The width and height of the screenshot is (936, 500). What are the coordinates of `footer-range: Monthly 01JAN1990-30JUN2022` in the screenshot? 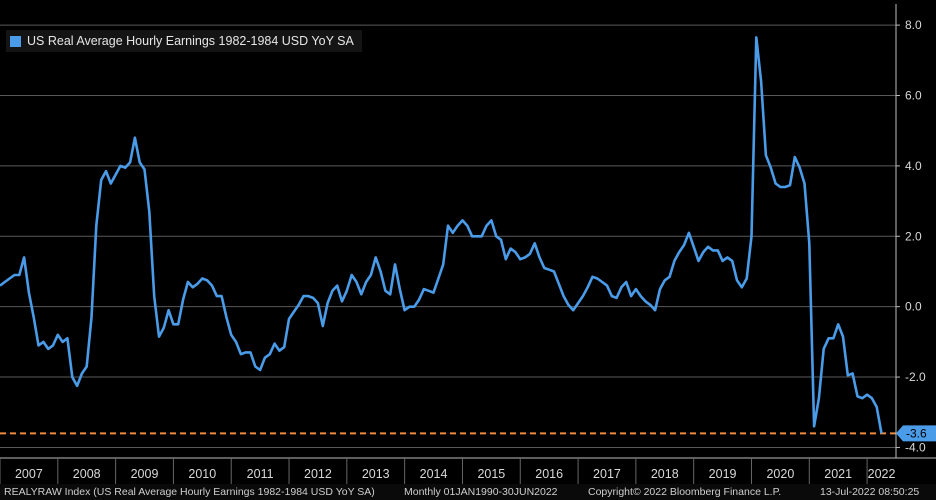 It's located at (481, 492).